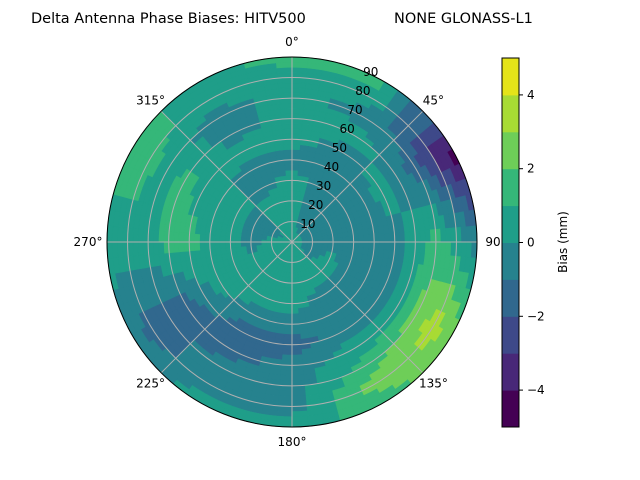 Image resolution: width=640 pixels, height=480 pixels. What do you see at coordinates (88, 242) in the screenshot?
I see `angular-tick-label: 270°` at bounding box center [88, 242].